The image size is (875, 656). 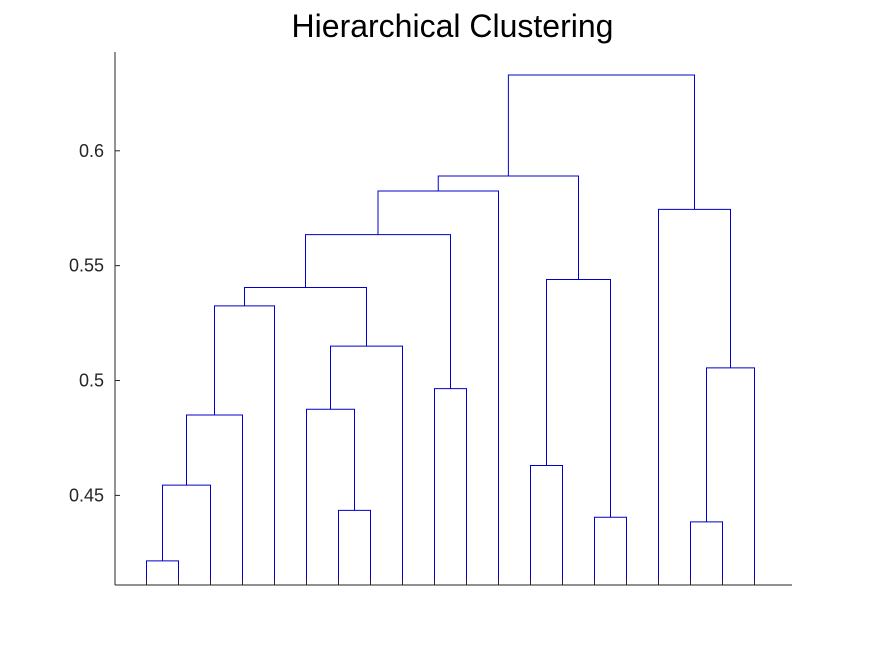 I want to click on y-tick-label: 0.45, so click(x=86, y=495).